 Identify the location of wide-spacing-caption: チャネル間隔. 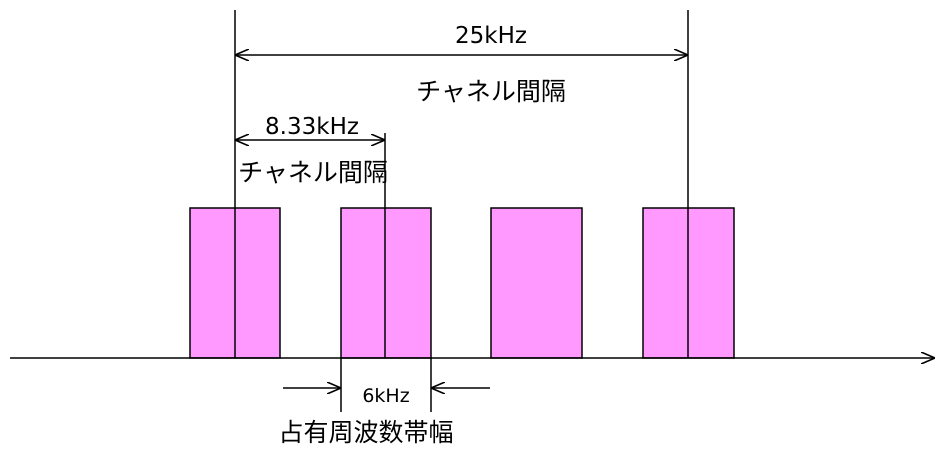
(491, 91).